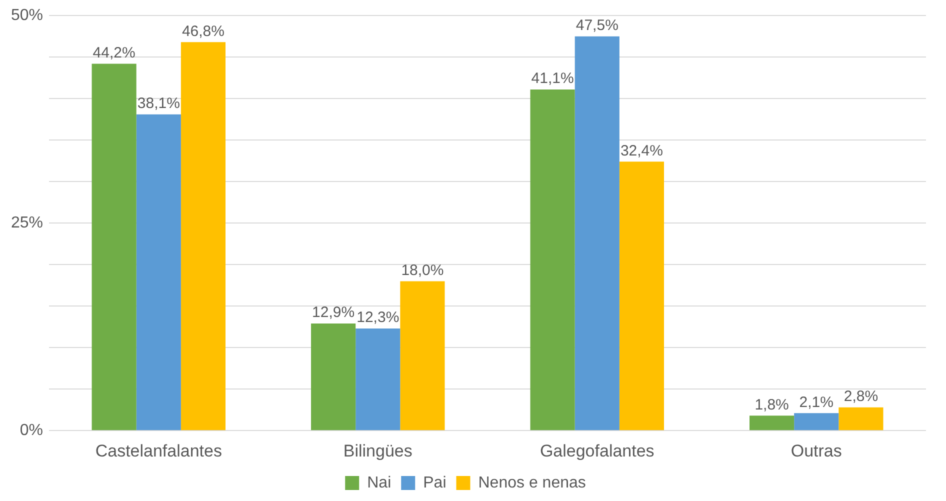  Describe the element at coordinates (158, 450) in the screenshot. I see `x-tick-label: Castelanfalantes` at that location.